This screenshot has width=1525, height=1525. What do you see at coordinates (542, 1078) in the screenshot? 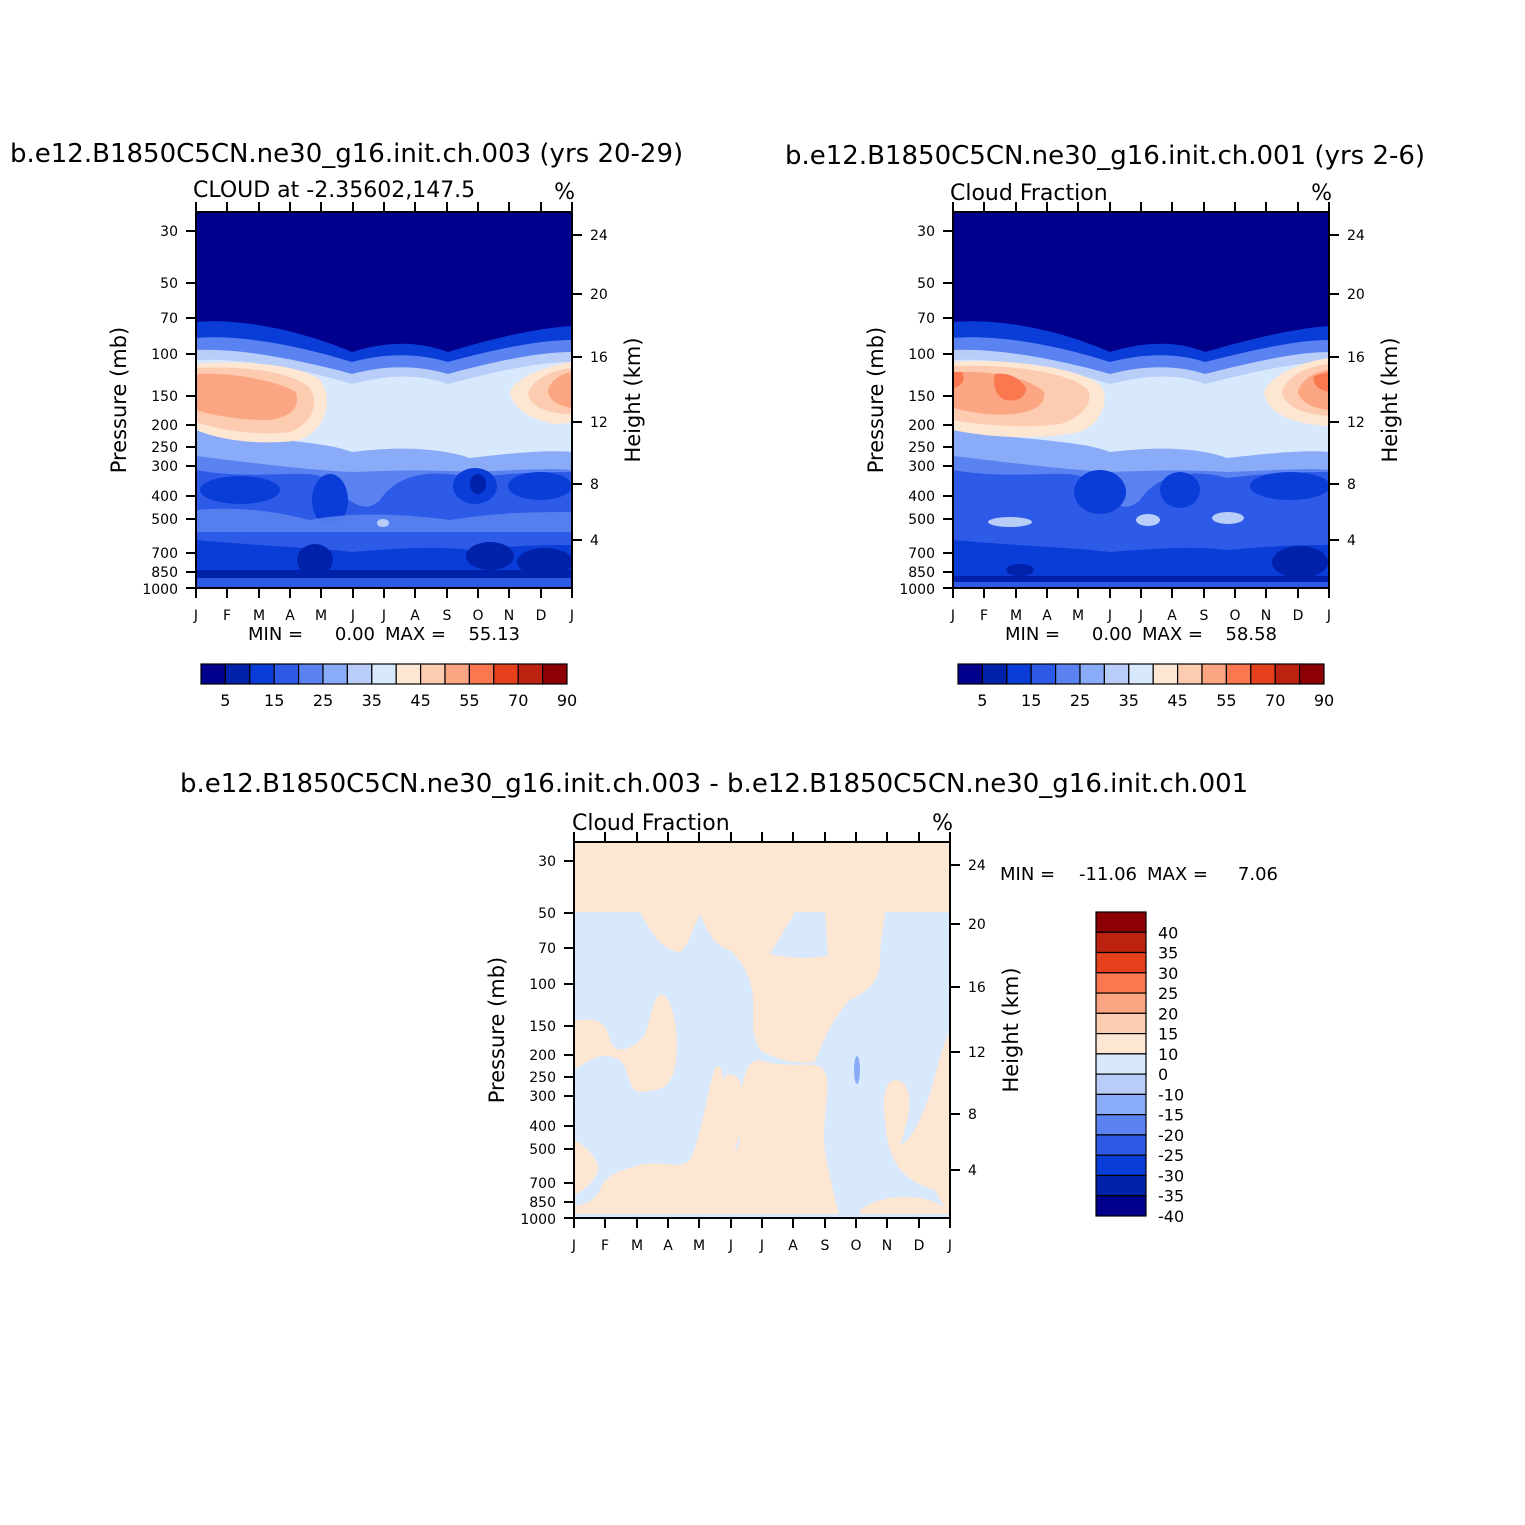
I see `panel-3-ytick: 250` at bounding box center [542, 1078].